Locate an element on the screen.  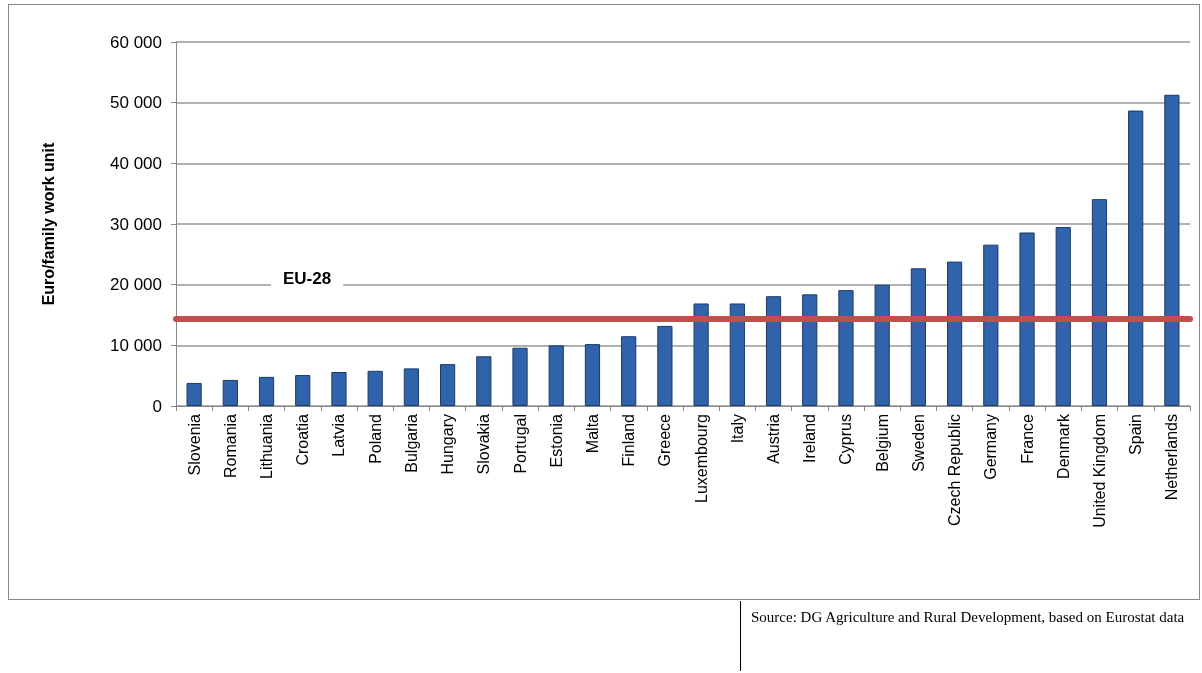
x-tick-label: Poland is located at coordinates (375, 439).